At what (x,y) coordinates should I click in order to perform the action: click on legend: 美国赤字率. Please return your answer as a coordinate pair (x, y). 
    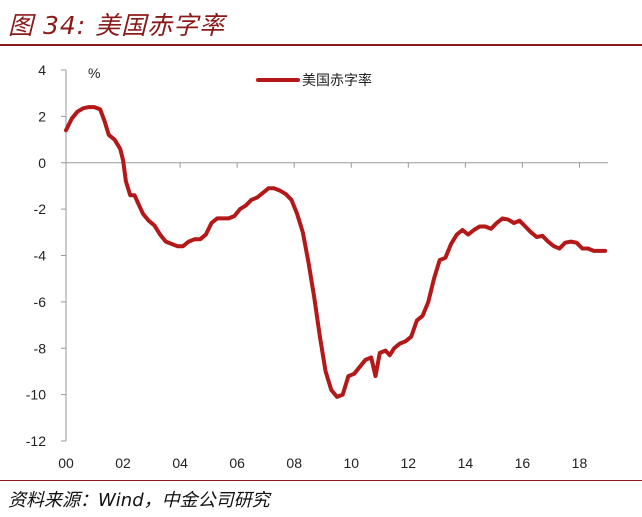
    Looking at the image, I should click on (314, 80).